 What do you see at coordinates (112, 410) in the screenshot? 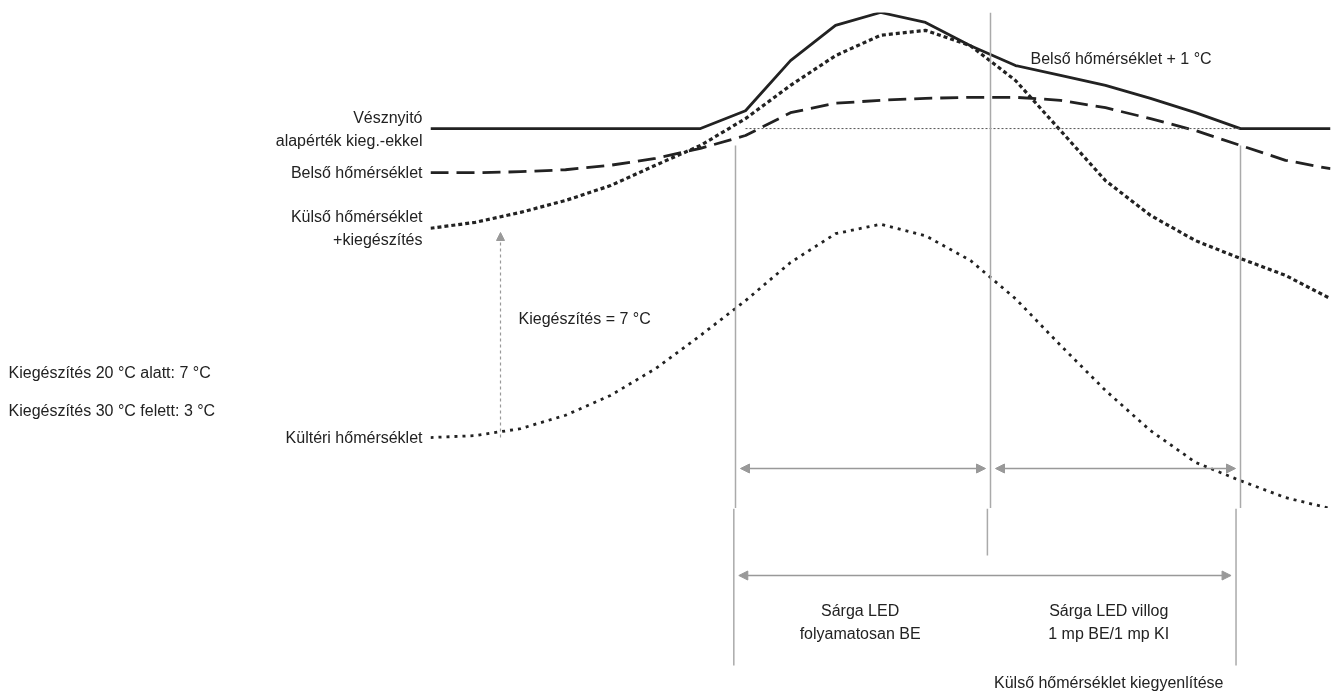
I see `text: Kiegészítés 30 °C felett: 3 °C` at bounding box center [112, 410].